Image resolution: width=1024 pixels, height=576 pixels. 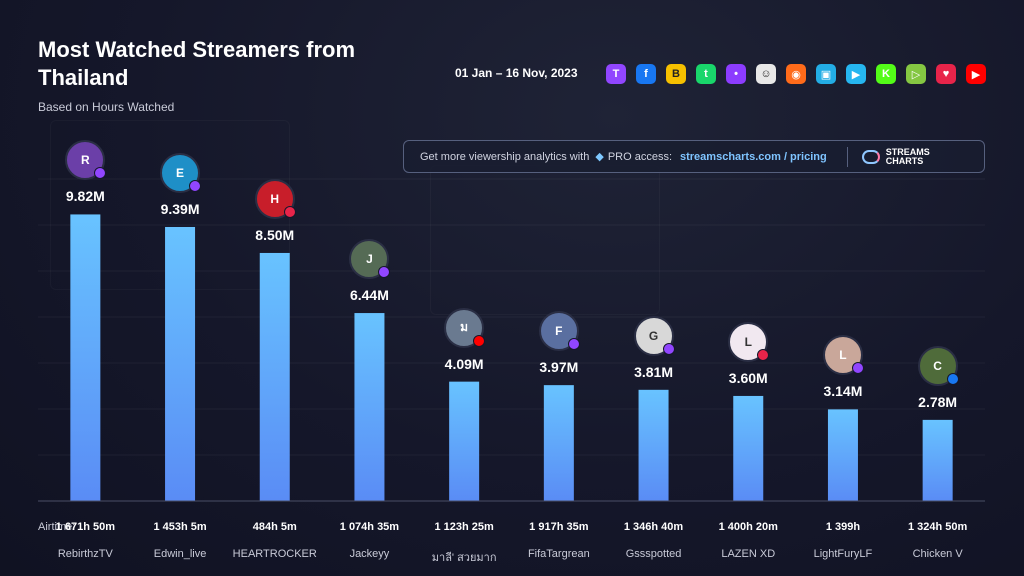 What do you see at coordinates (653, 371) in the screenshot?
I see `value-label: 3.81M` at bounding box center [653, 371].